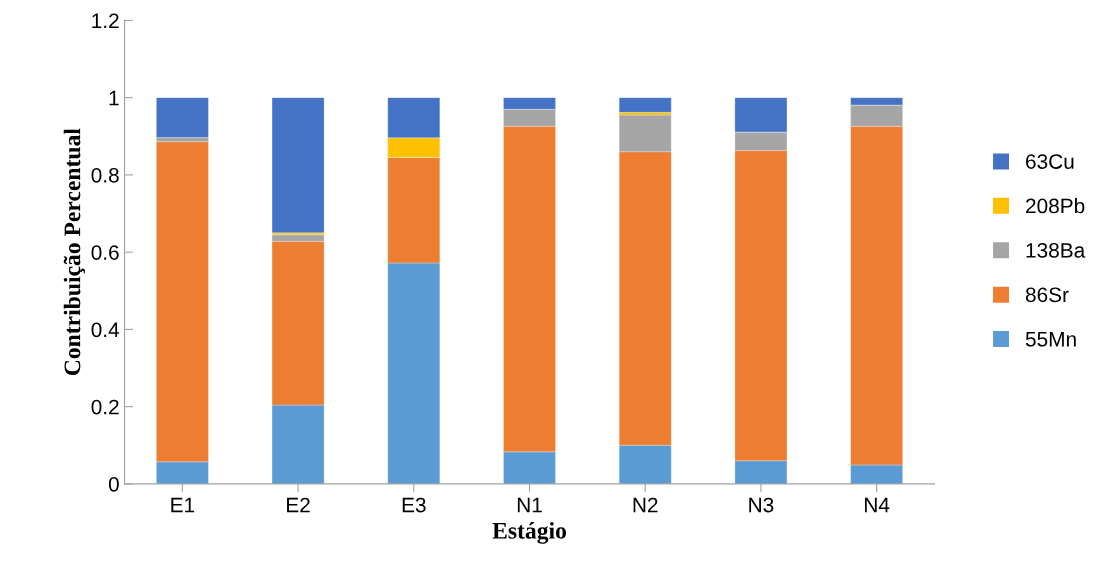 This screenshot has width=1102, height=583. What do you see at coordinates (529, 505) in the screenshot?
I see `x-tick-label: N1` at bounding box center [529, 505].